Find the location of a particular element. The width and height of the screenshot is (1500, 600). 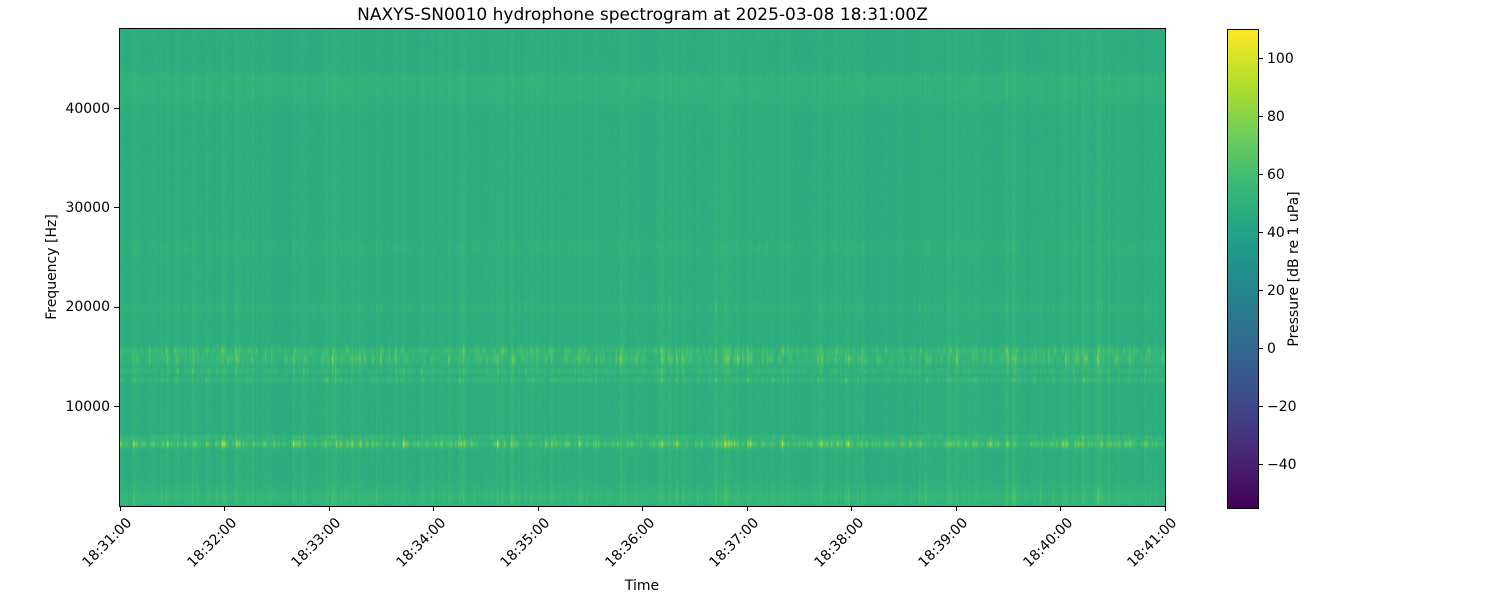

x-tick-label: 18:31:00 is located at coordinates (107, 543).